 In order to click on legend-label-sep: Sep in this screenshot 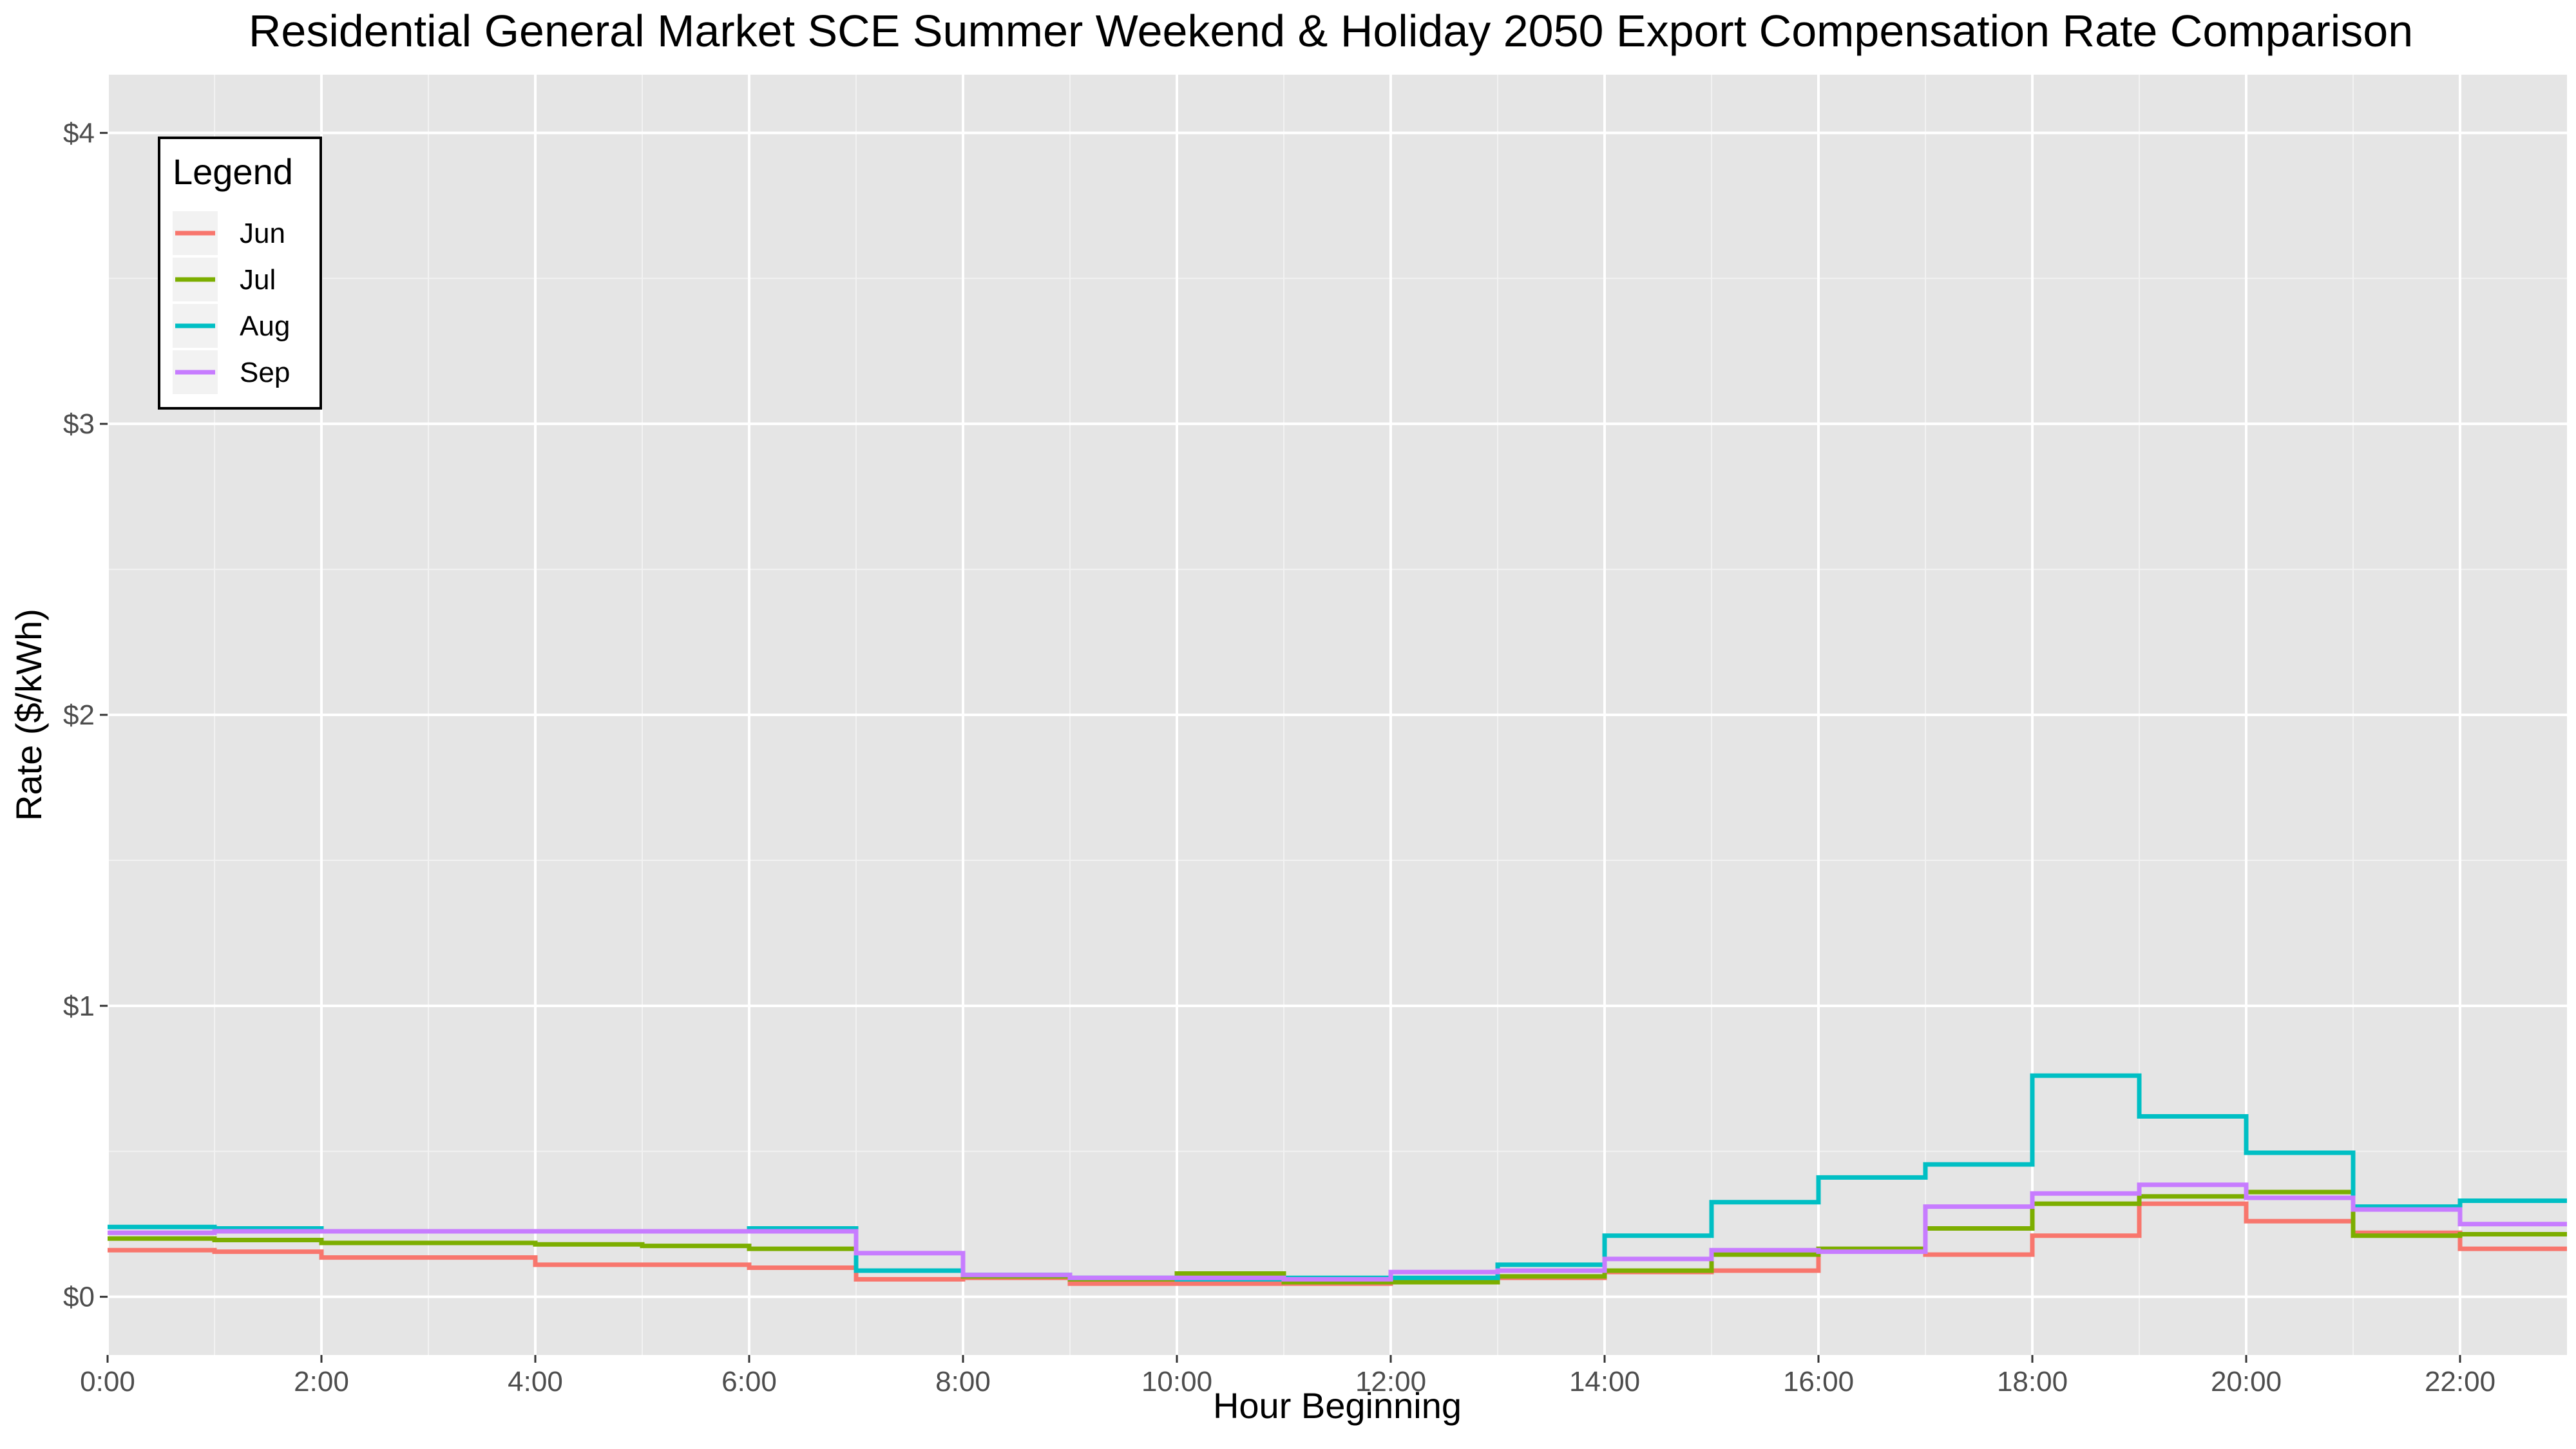, I will do `click(265, 372)`.